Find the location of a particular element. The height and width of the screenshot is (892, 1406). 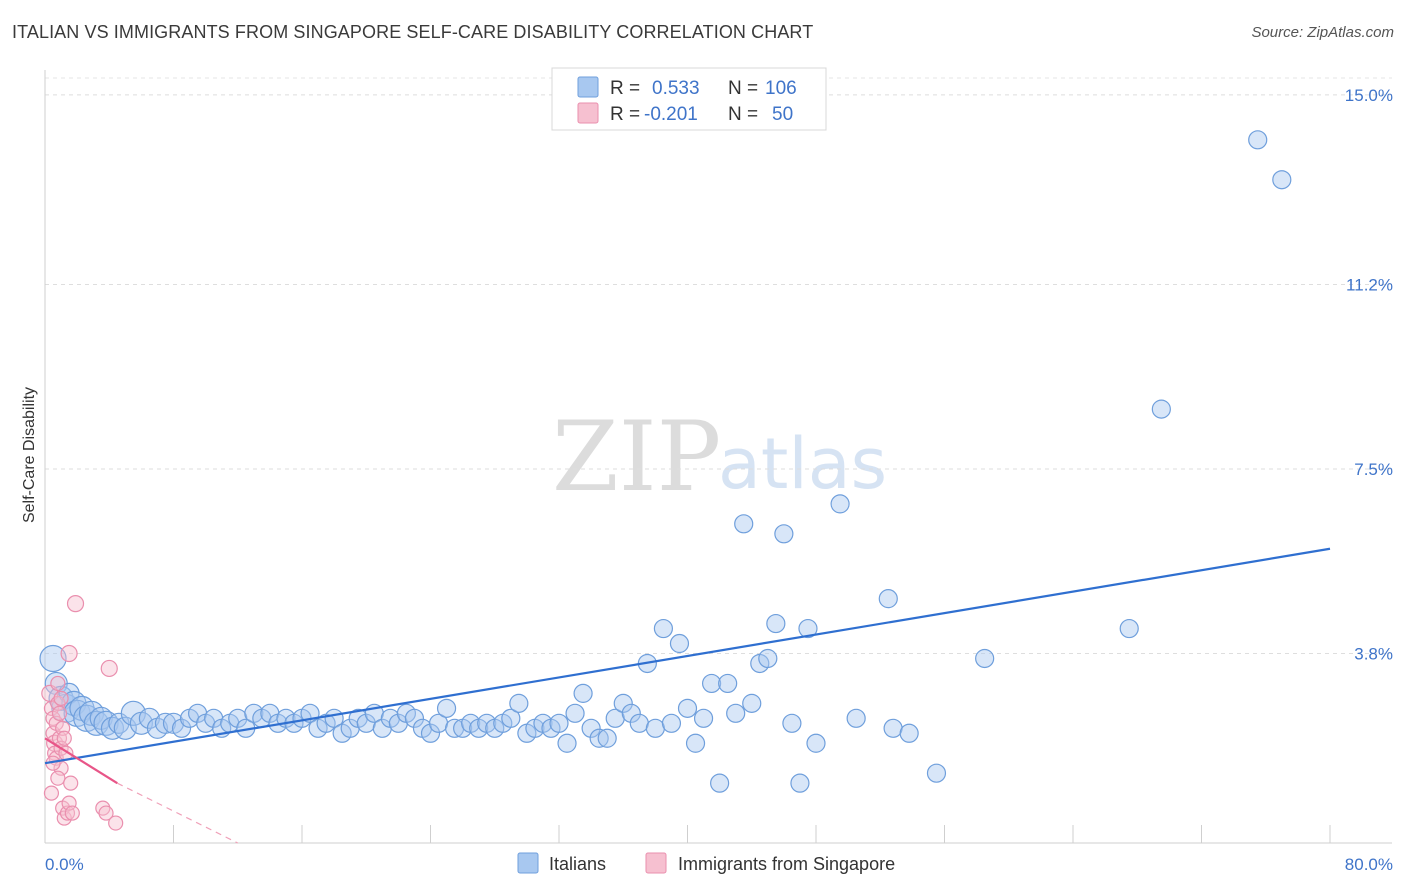

watermark: ZIP atlas is located at coordinates (719, 457).